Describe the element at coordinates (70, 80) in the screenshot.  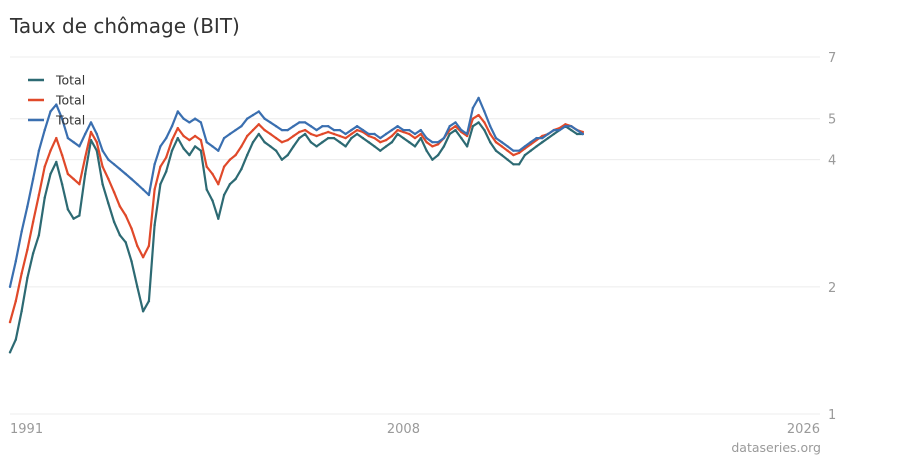
I see `legend-label-0: Total` at that location.